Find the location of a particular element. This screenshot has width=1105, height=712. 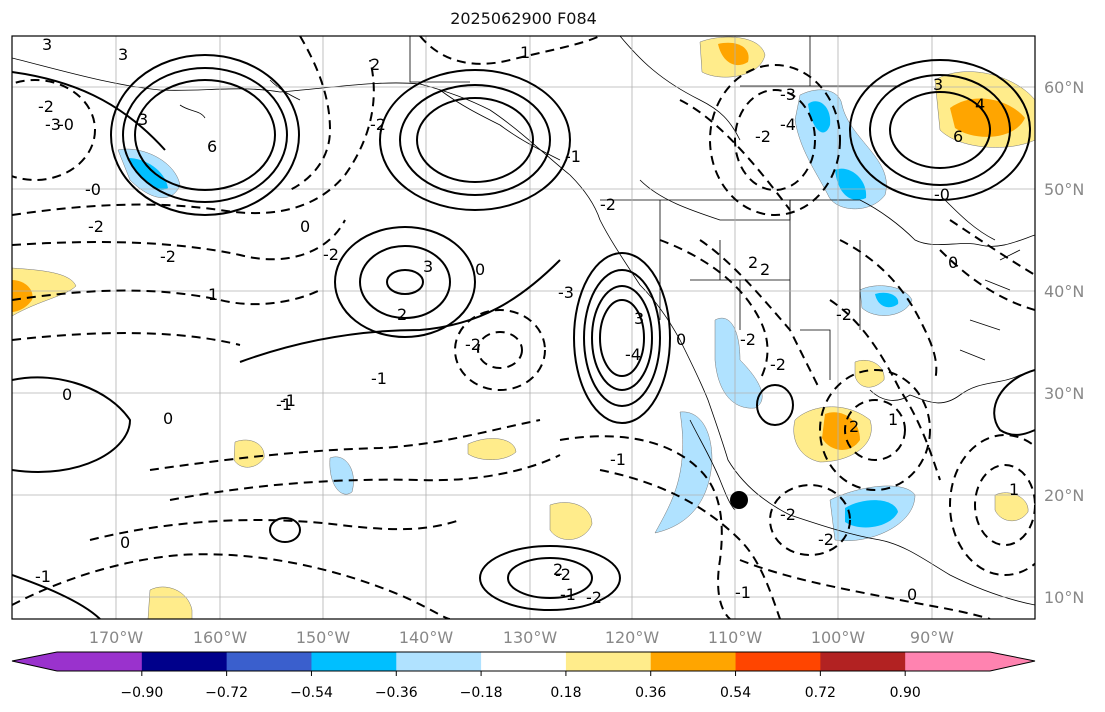

lat-label: 50°N is located at coordinates (1064, 189).